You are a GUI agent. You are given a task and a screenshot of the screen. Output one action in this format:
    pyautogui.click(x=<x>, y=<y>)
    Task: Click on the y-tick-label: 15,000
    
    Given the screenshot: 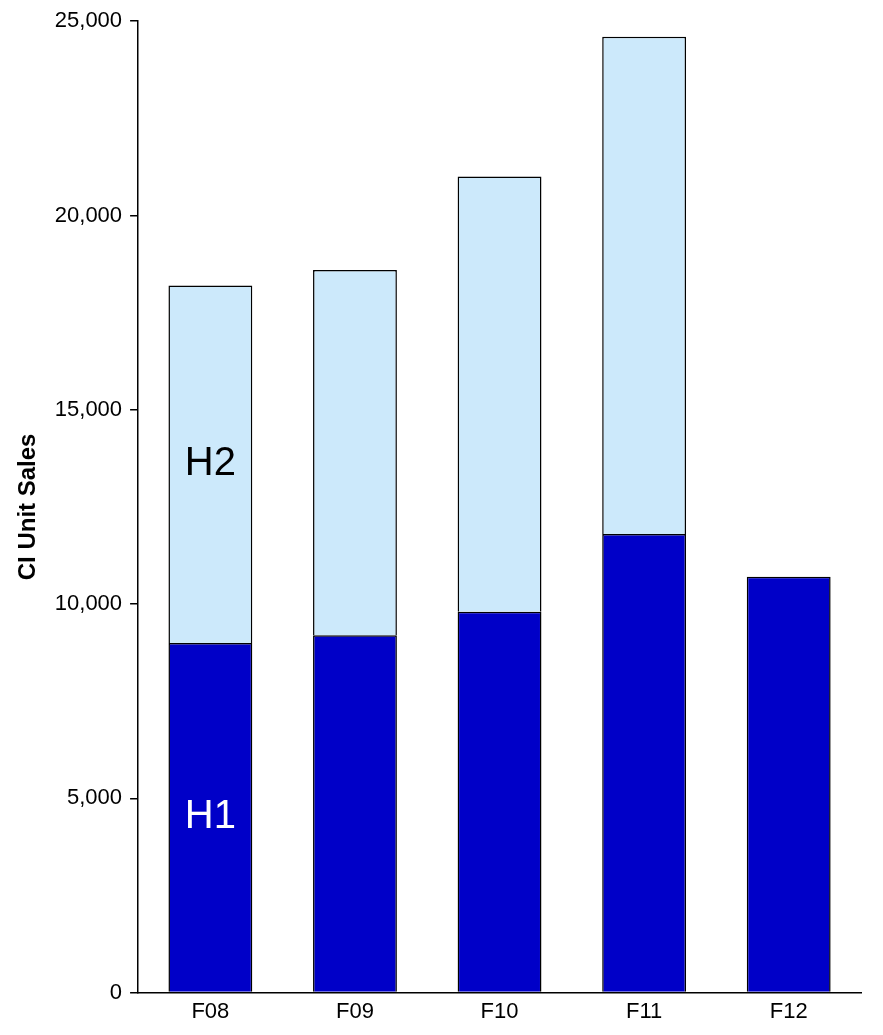 What is the action you would take?
    pyautogui.click(x=88, y=408)
    